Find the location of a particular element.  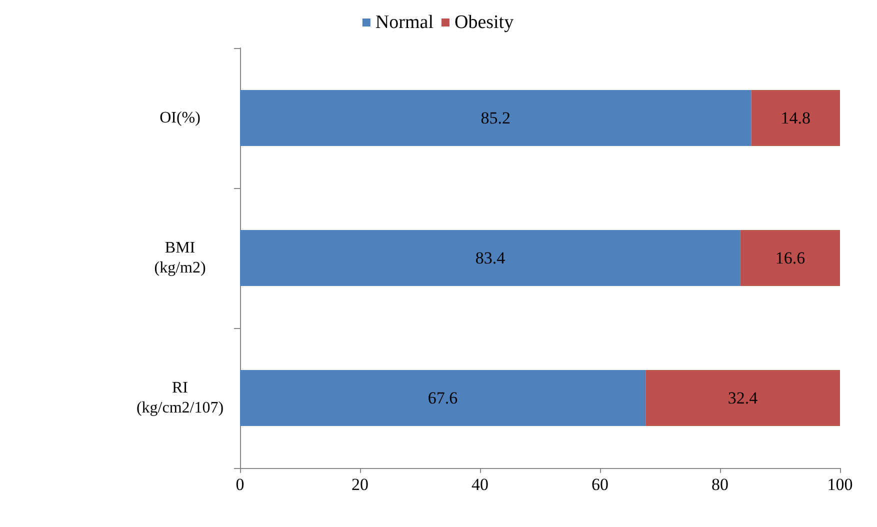

x-tick-label: 100 is located at coordinates (840, 484).